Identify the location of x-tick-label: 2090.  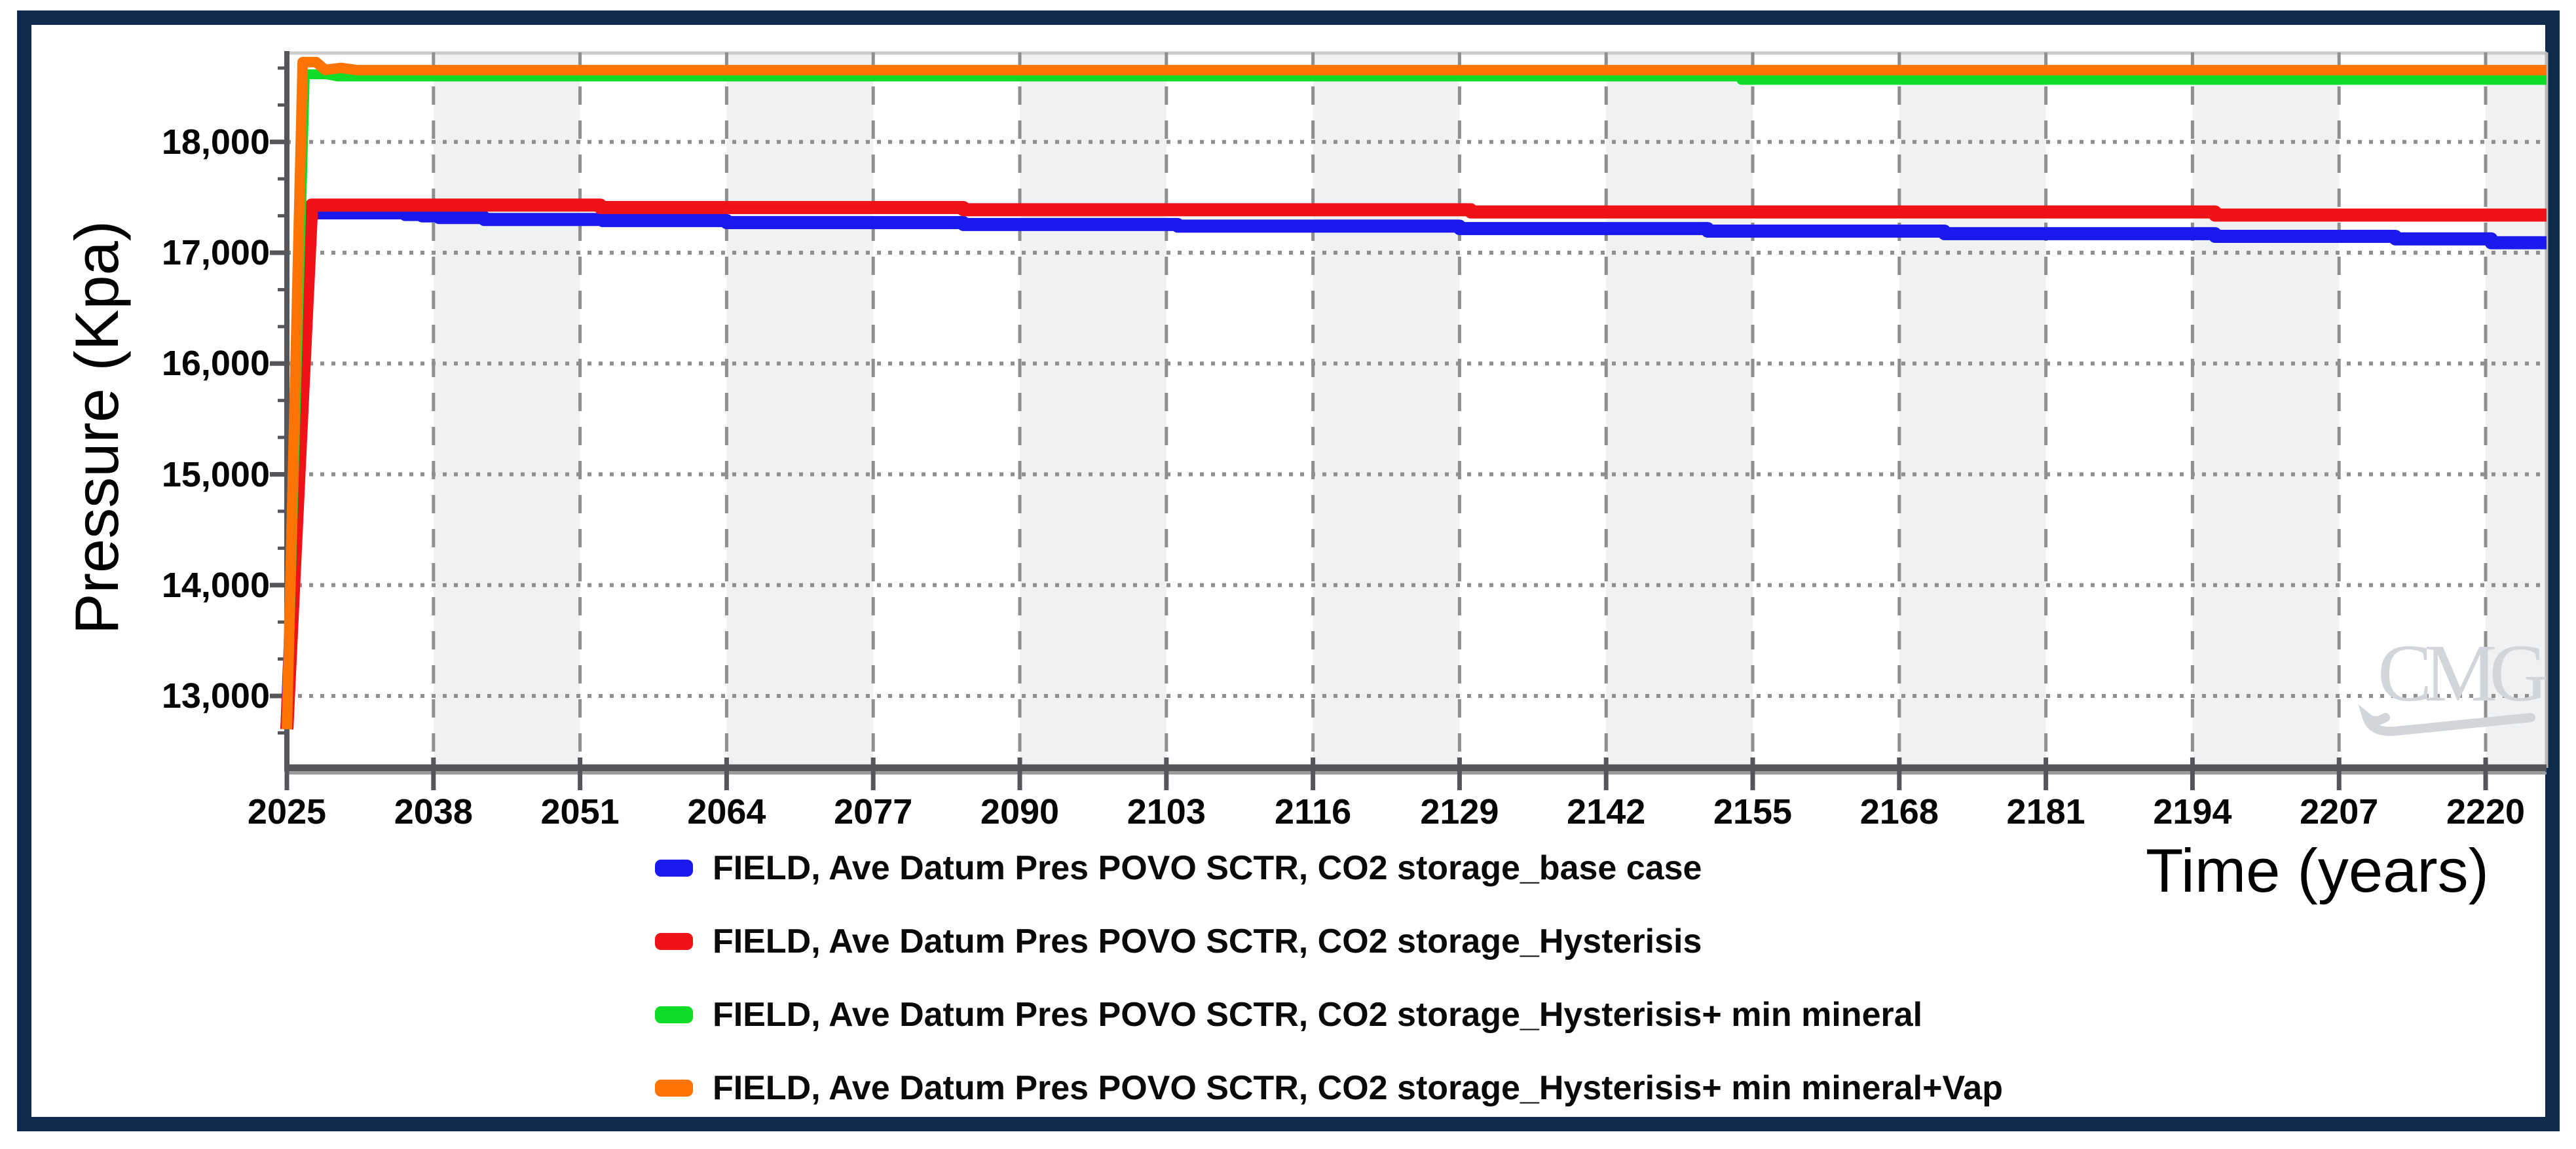
(1020, 811).